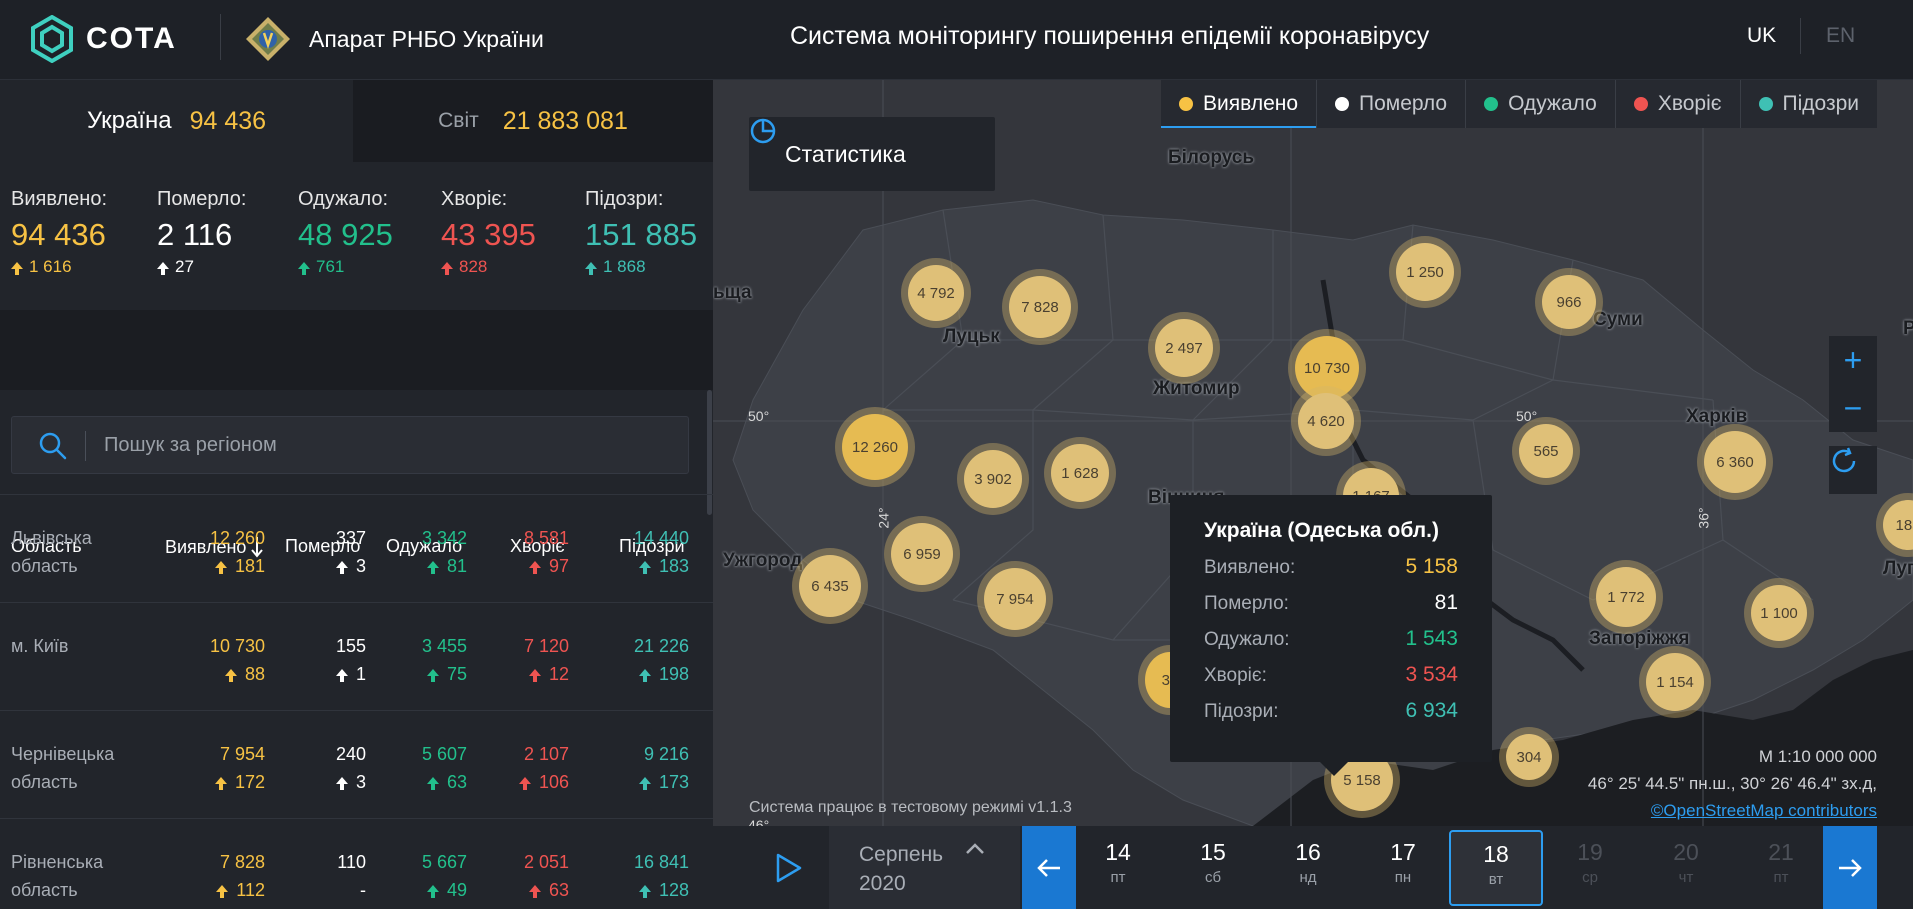  What do you see at coordinates (214, 547) in the screenshot?
I see `col-detected: Виявлено` at bounding box center [214, 547].